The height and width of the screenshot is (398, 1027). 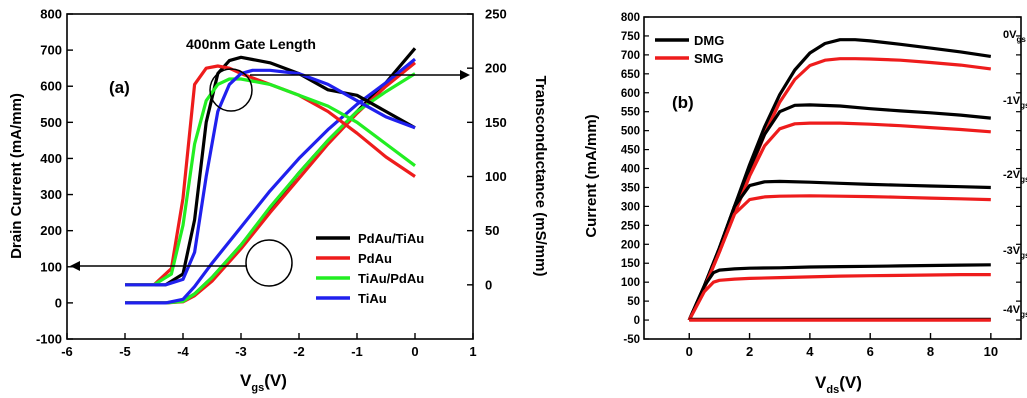 I want to click on gate-voltage-main: 0V, so click(x=1010, y=35).